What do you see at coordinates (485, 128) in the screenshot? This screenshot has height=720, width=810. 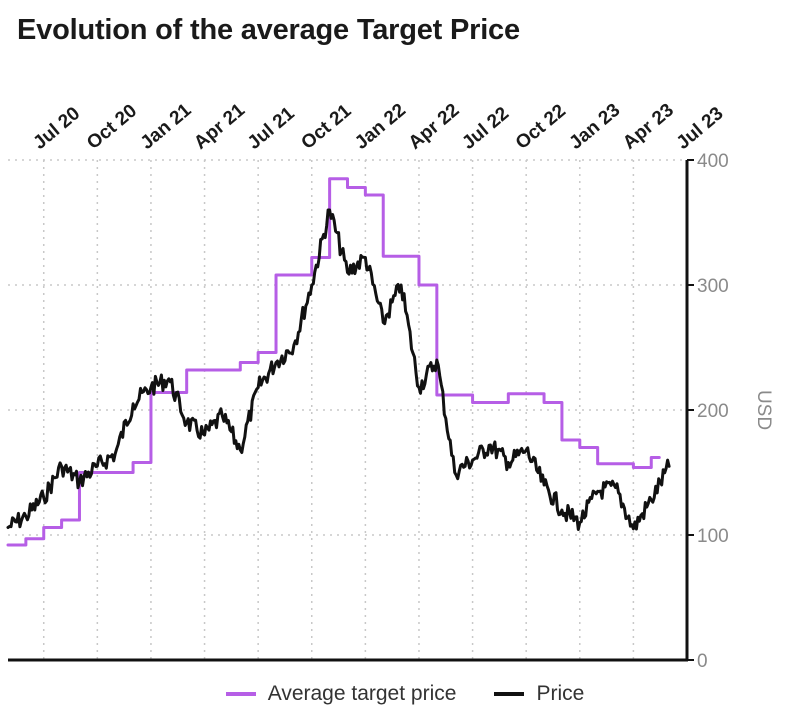 I see `x-tick-label: Jul 22` at bounding box center [485, 128].